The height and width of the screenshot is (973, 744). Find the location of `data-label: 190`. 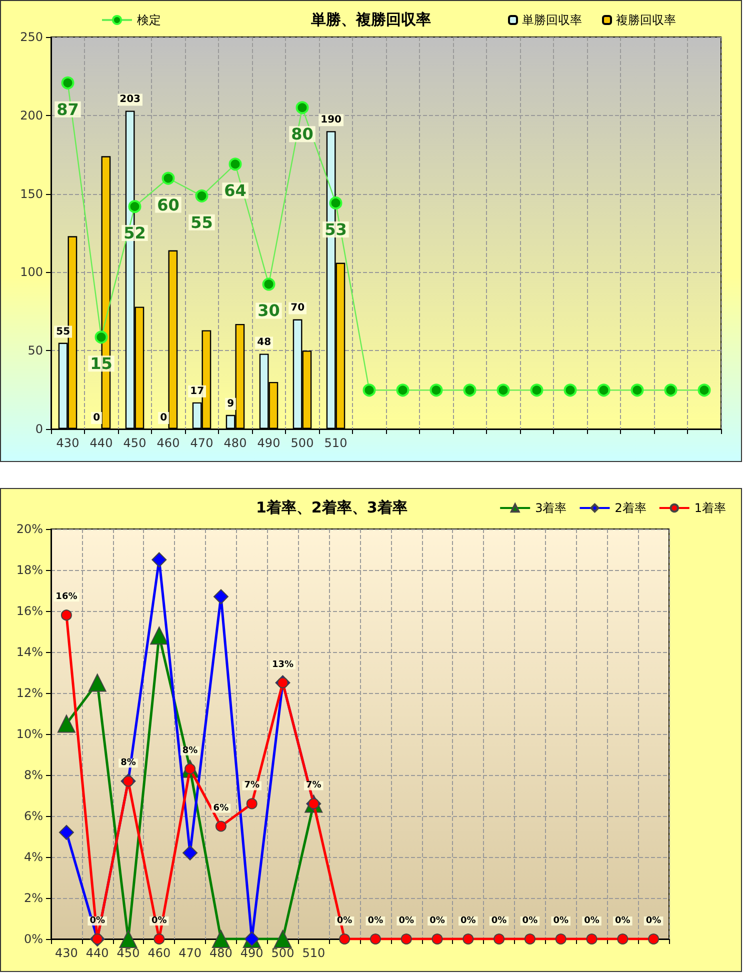

data-label: 190 is located at coordinates (331, 120).